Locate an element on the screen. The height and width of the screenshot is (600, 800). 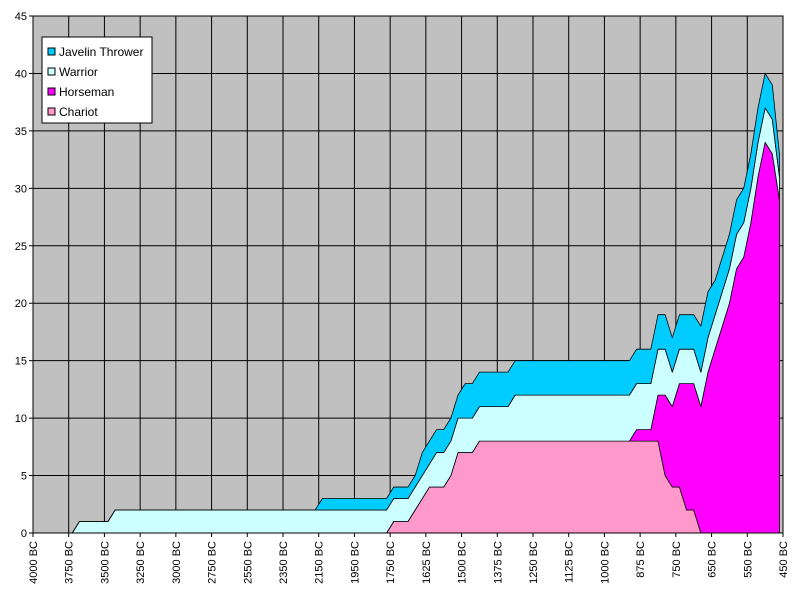
x-tick-label: 750 BC is located at coordinates (677, 559).